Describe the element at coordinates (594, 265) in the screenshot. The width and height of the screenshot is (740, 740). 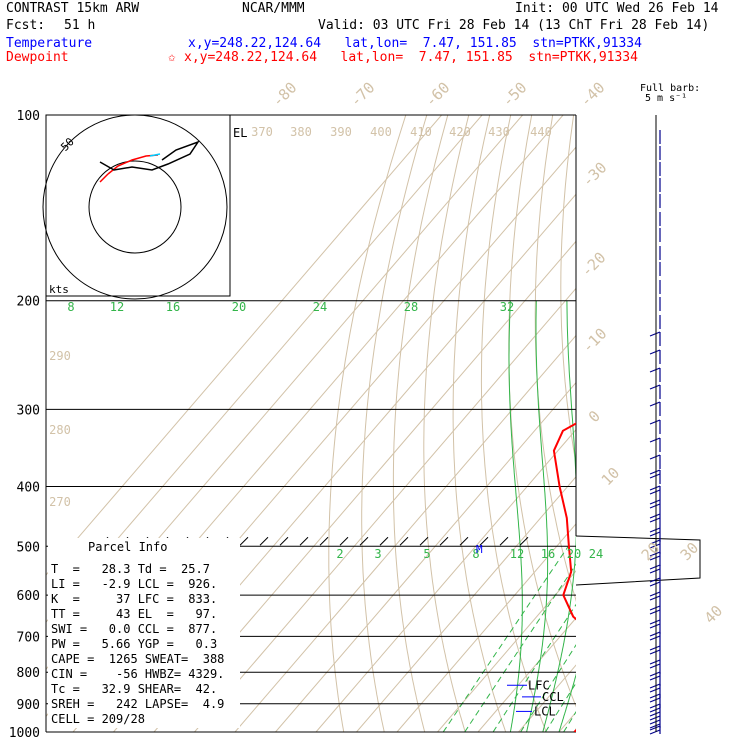
I see `isotherm-label: -20` at that location.